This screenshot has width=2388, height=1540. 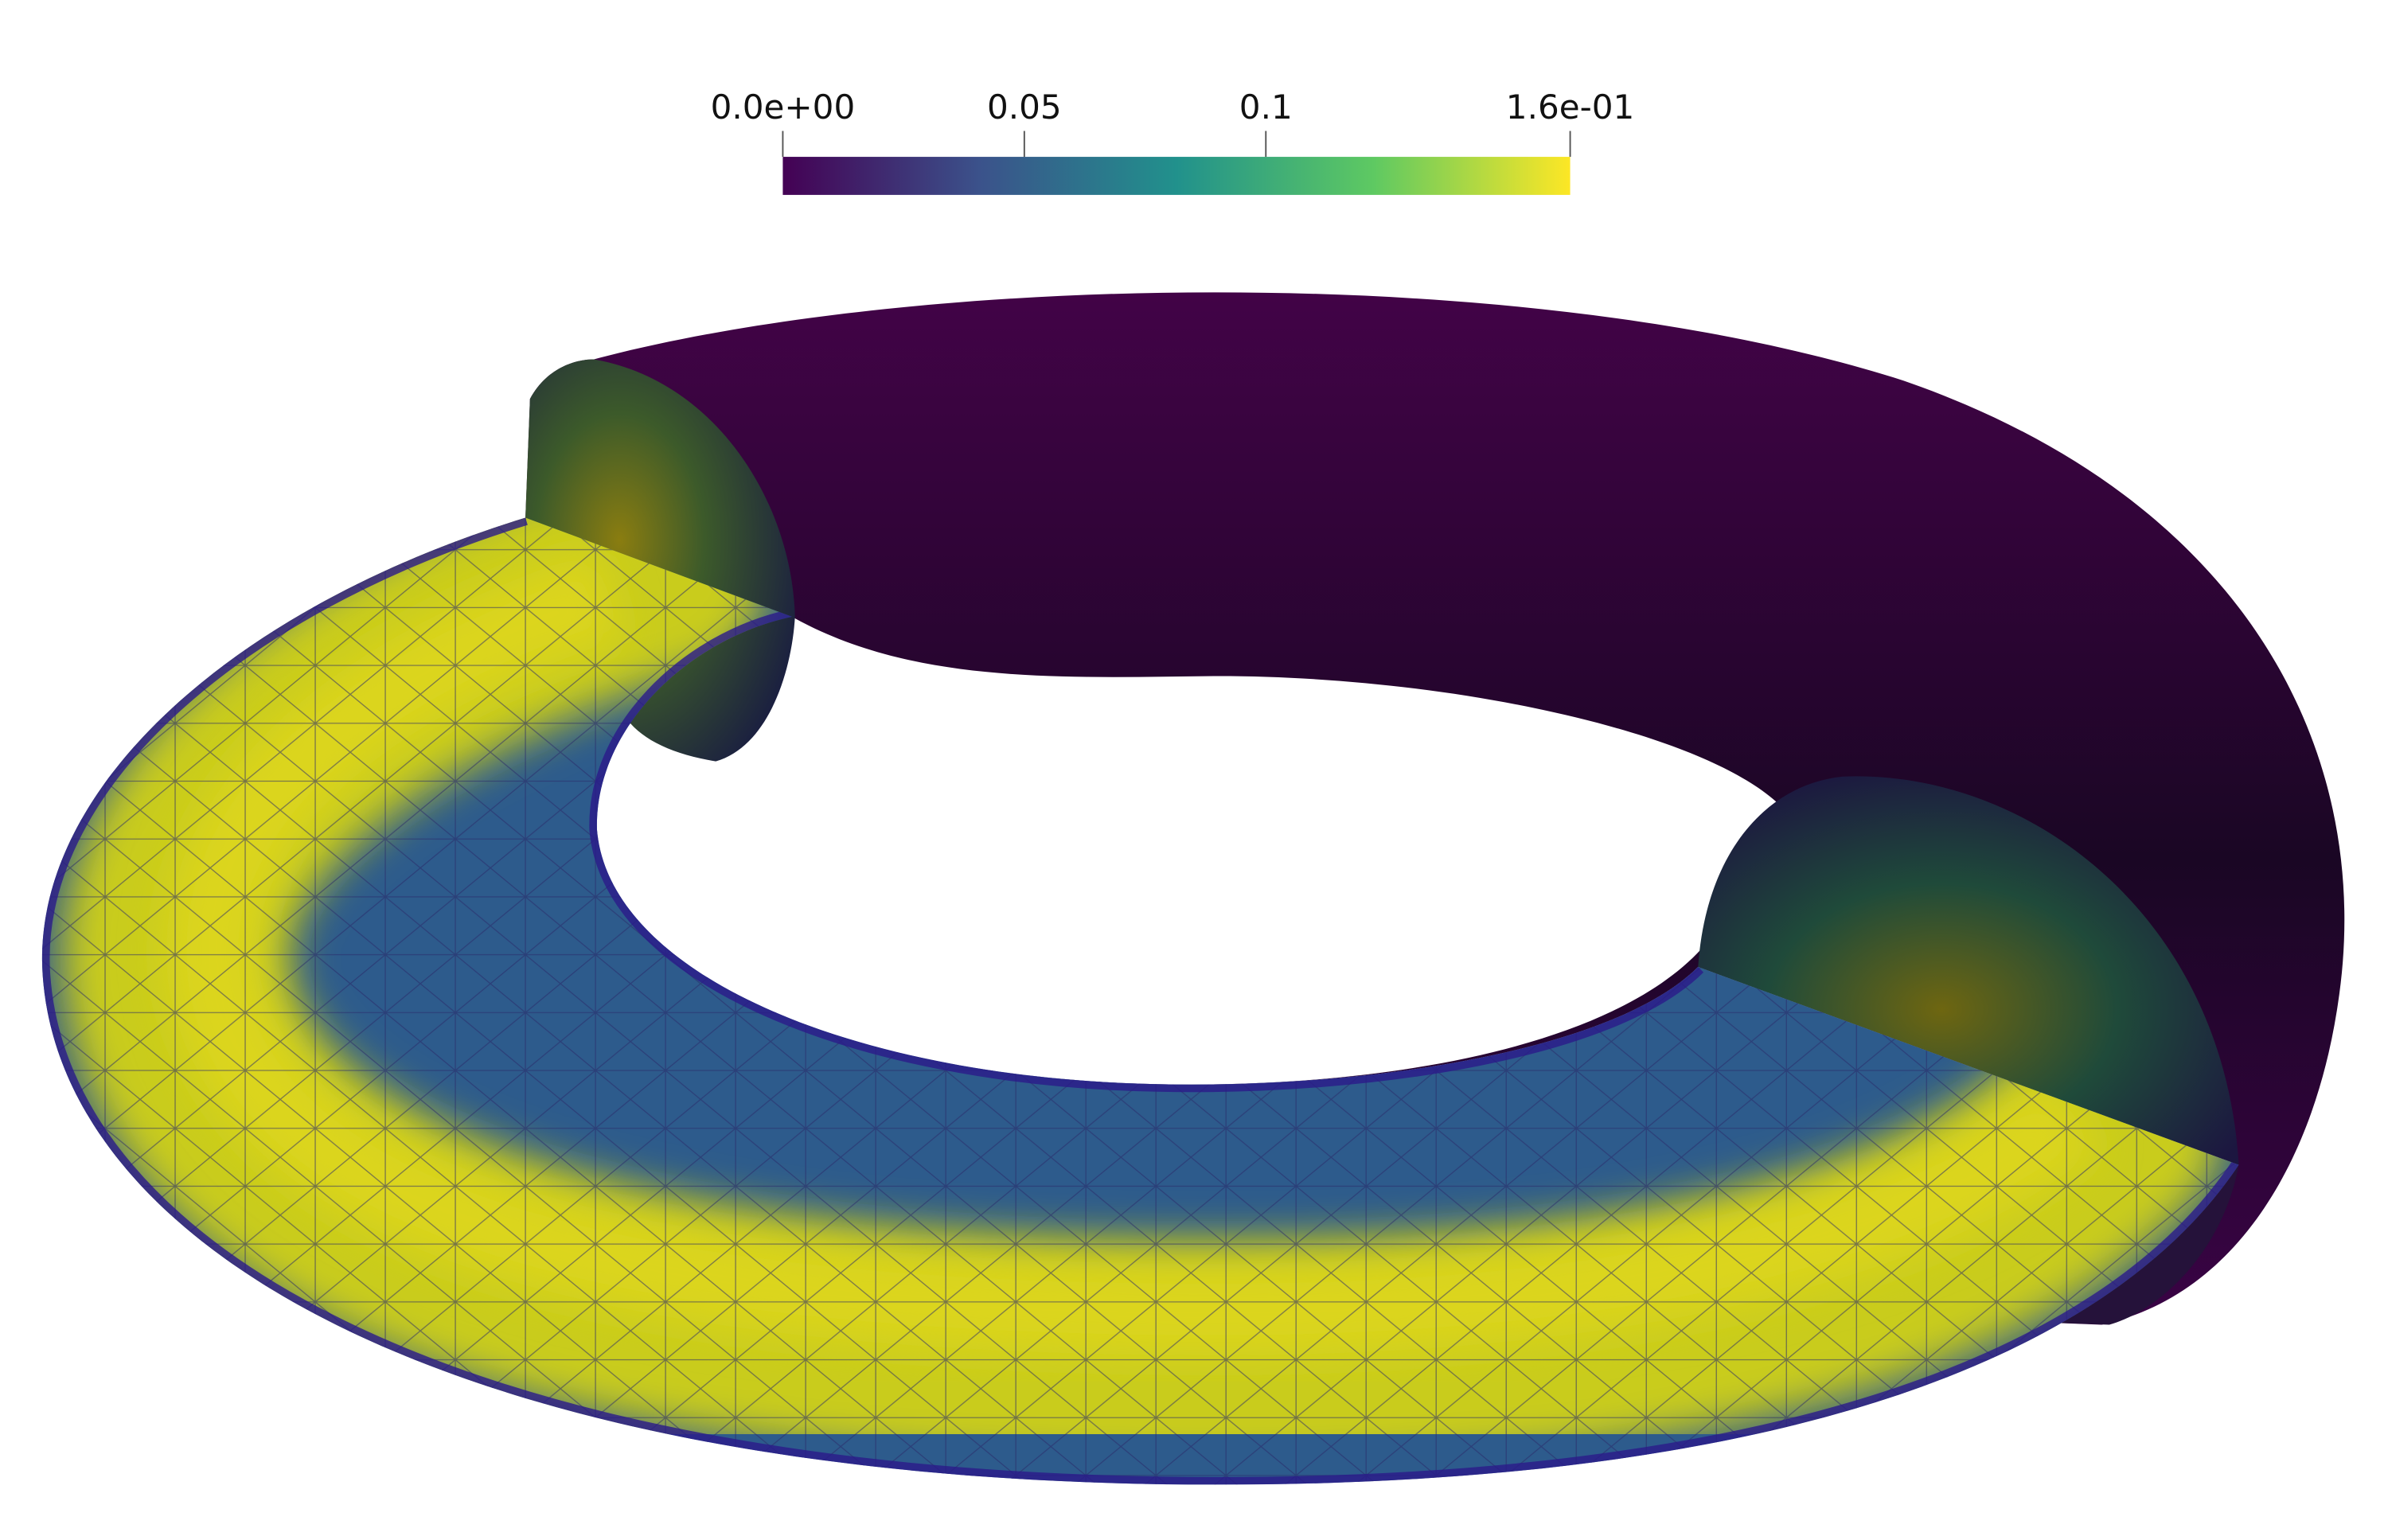 I want to click on cross-section-right, so click(x=1969, y=970).